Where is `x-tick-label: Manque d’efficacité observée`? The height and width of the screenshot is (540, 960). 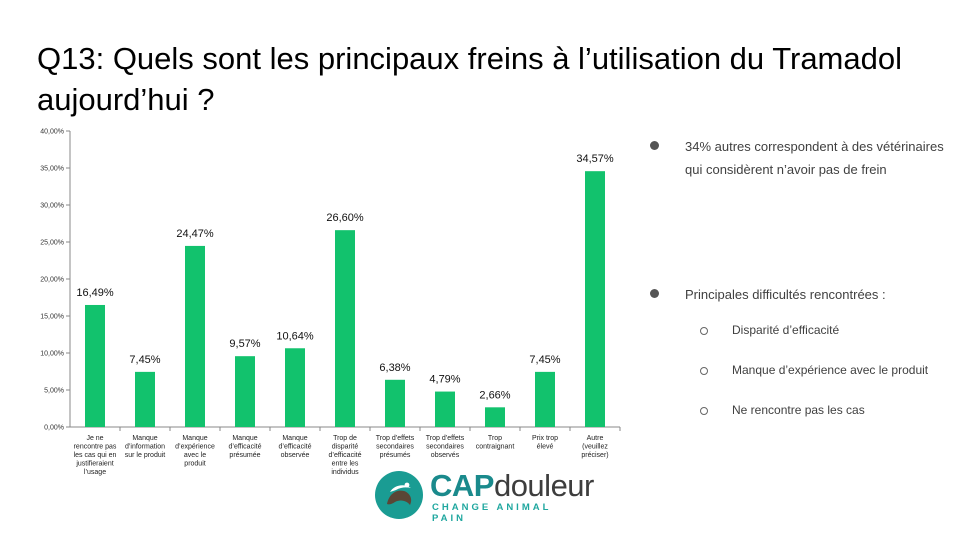 x-tick-label: Manque d’efficacité observée is located at coordinates (295, 447).